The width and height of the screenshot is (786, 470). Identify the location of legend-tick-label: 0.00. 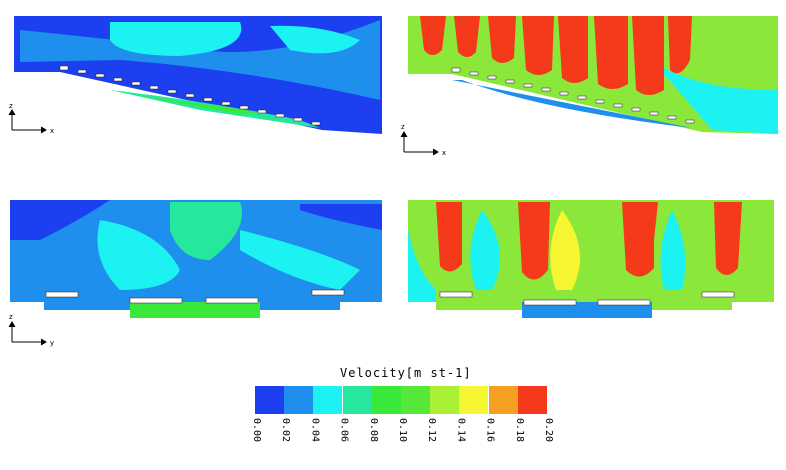
(256, 430).